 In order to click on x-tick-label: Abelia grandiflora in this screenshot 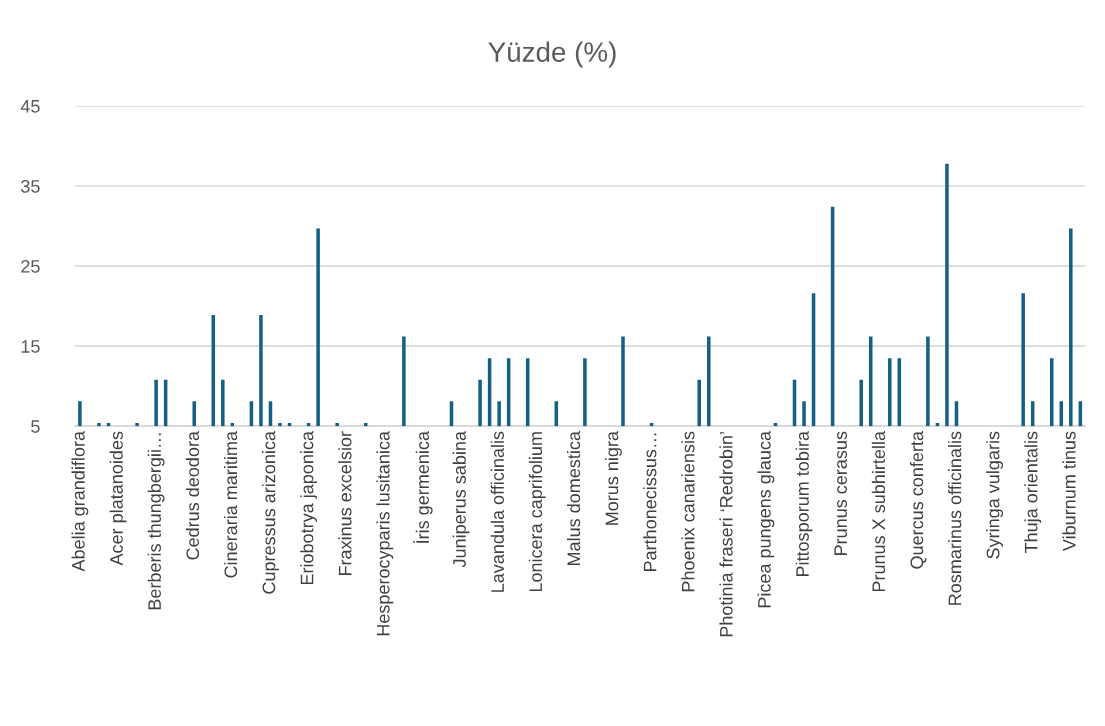, I will do `click(80, 501)`.